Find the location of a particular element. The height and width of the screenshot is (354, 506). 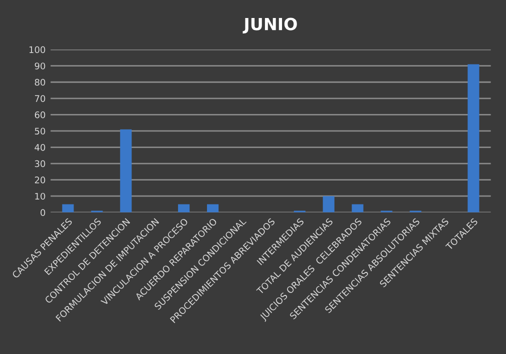

y-tick-label: 100 is located at coordinates (38, 50).